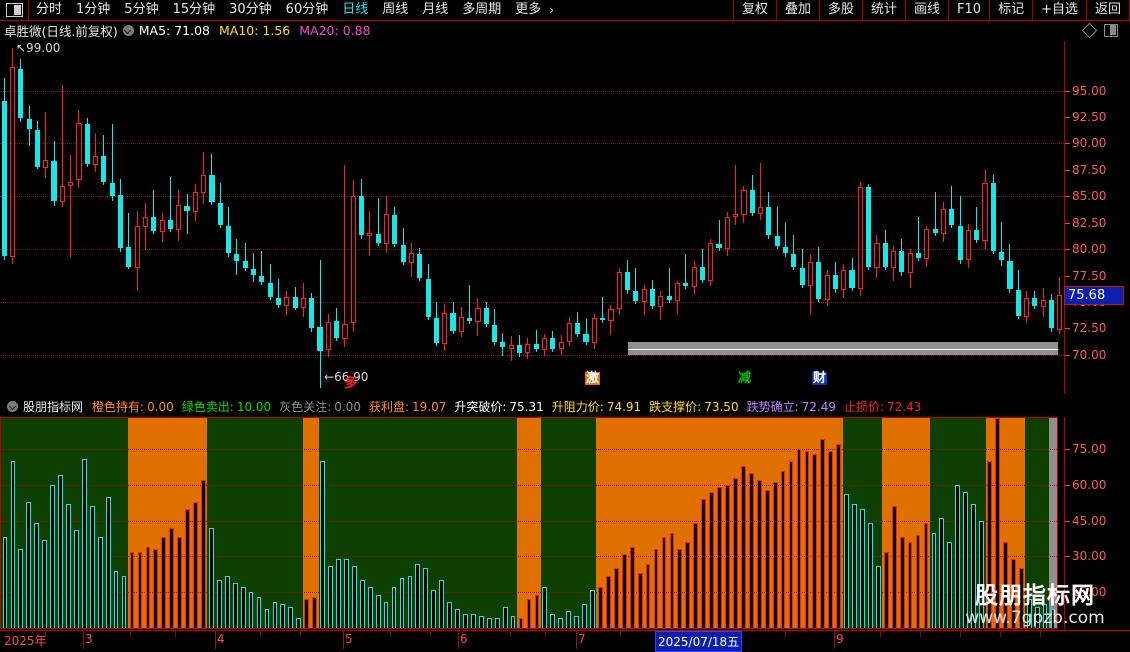  What do you see at coordinates (355, 9) in the screenshot?
I see `period-button-6: 日线` at bounding box center [355, 9].